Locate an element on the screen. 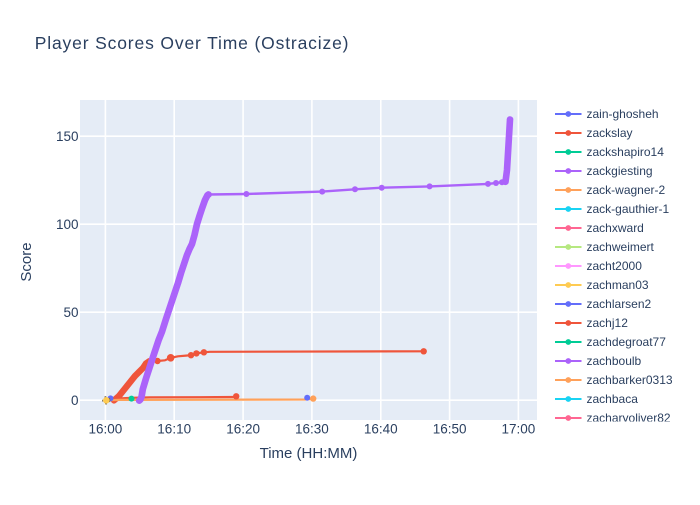  svg-text: zachdegroat77 is located at coordinates (627, 342).